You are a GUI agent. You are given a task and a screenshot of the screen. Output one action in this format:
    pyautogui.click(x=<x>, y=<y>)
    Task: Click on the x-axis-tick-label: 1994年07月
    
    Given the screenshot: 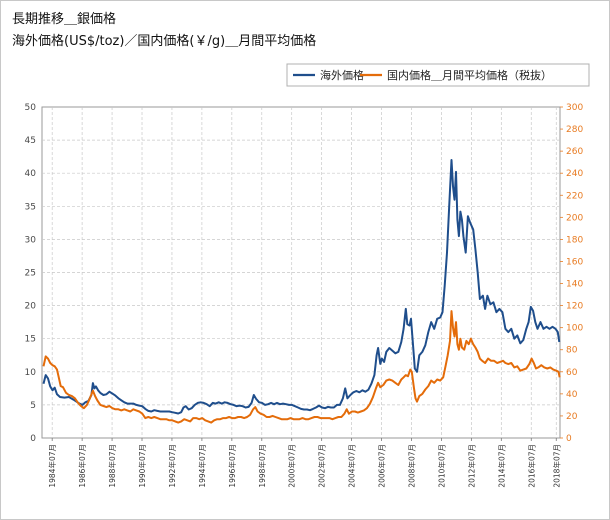 What is the action you would take?
    pyautogui.click(x=202, y=466)
    